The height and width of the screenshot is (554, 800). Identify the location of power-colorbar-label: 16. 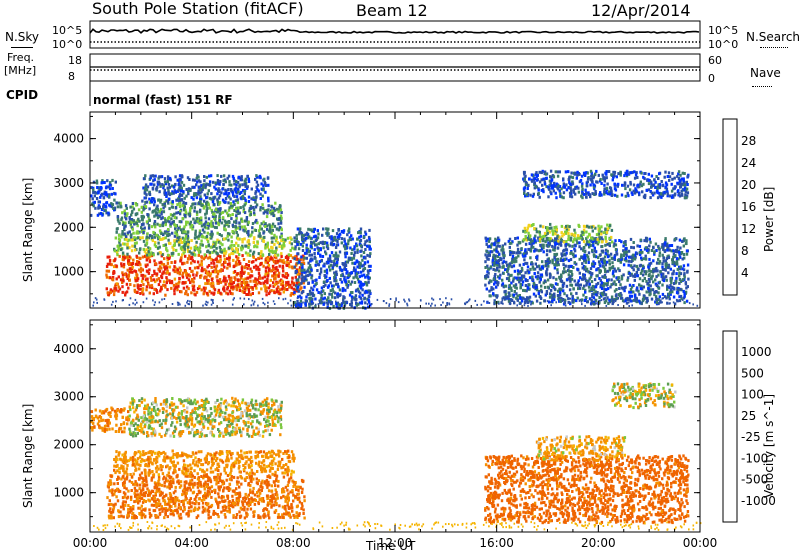
(748, 207).